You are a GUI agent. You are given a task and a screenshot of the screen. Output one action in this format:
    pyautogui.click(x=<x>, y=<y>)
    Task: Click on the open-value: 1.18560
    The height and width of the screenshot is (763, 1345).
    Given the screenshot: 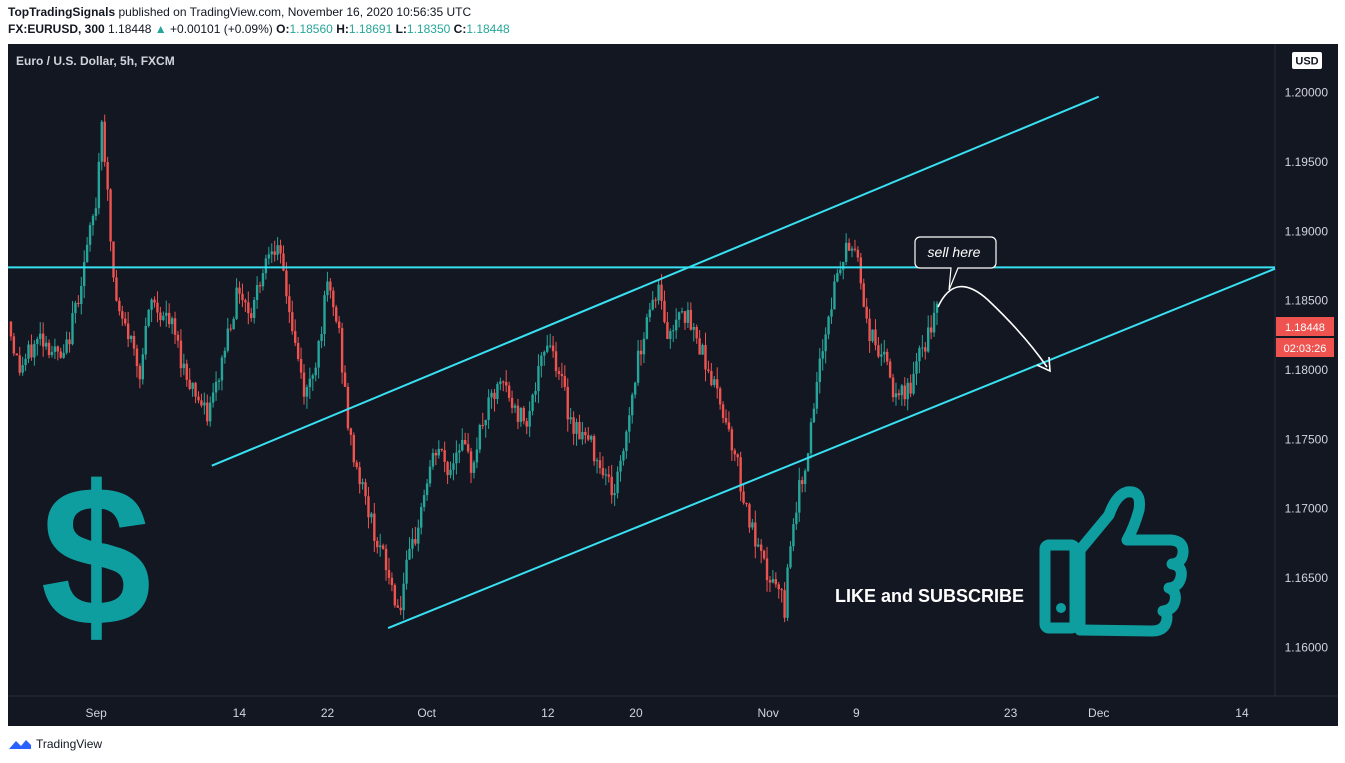 What is the action you would take?
    pyautogui.click(x=311, y=29)
    